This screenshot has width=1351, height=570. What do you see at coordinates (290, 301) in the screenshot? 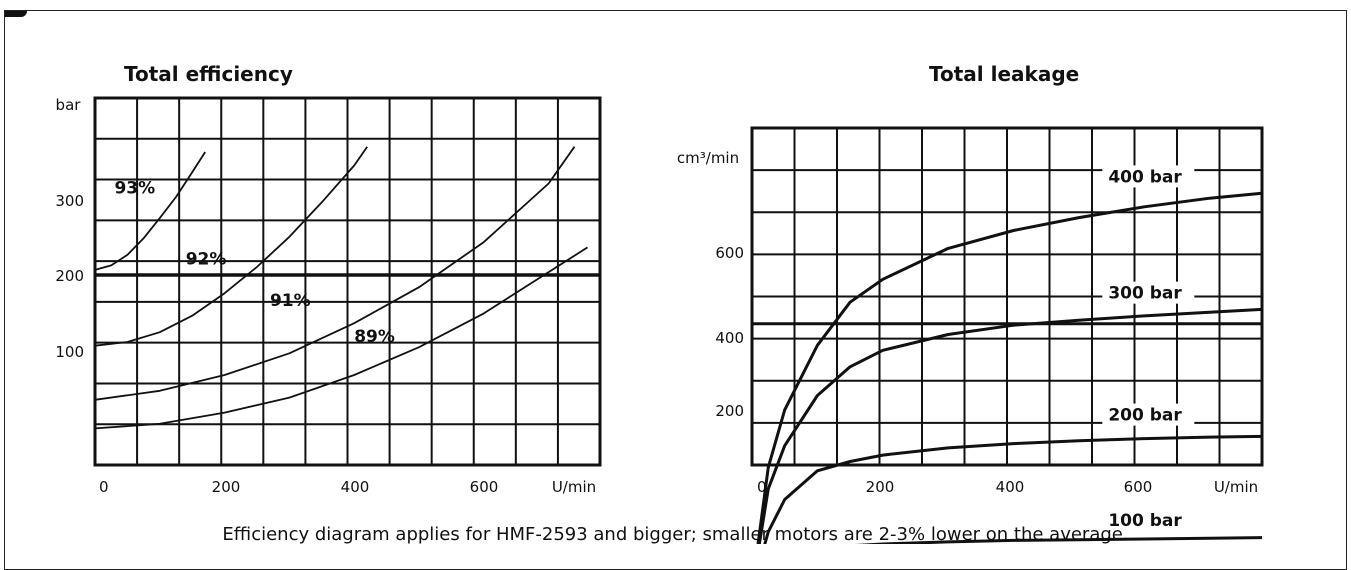
I see `eff-label: 91%` at bounding box center [290, 301].